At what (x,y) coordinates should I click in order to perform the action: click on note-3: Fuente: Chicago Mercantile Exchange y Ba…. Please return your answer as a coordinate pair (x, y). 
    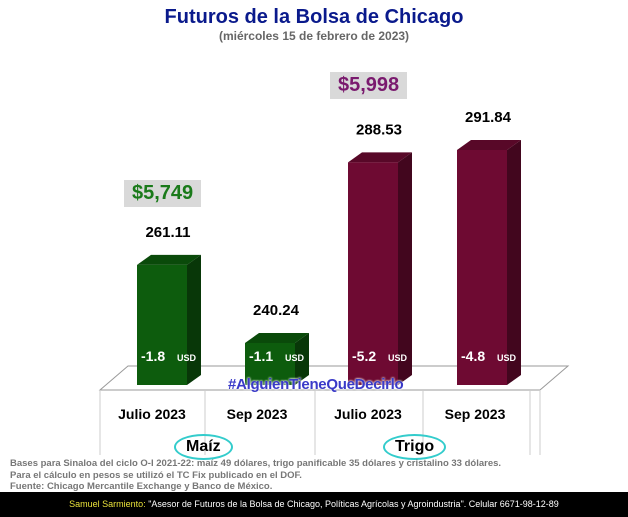
    Looking at the image, I should click on (141, 486).